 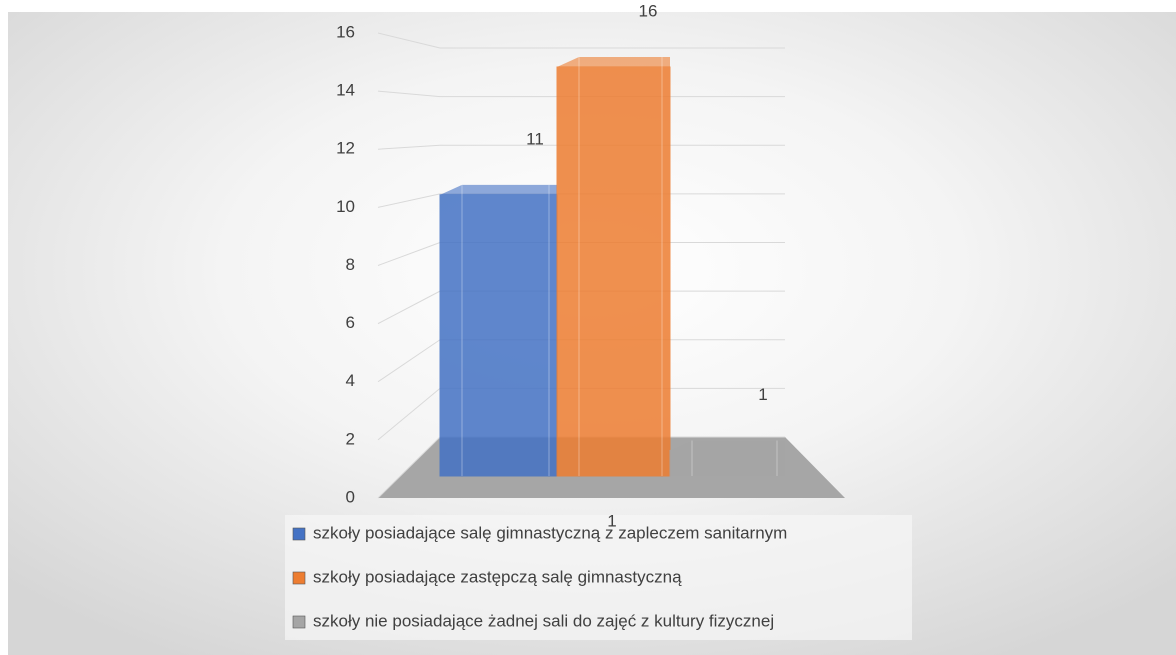 I want to click on y-tick-label: 6, so click(x=350, y=322).